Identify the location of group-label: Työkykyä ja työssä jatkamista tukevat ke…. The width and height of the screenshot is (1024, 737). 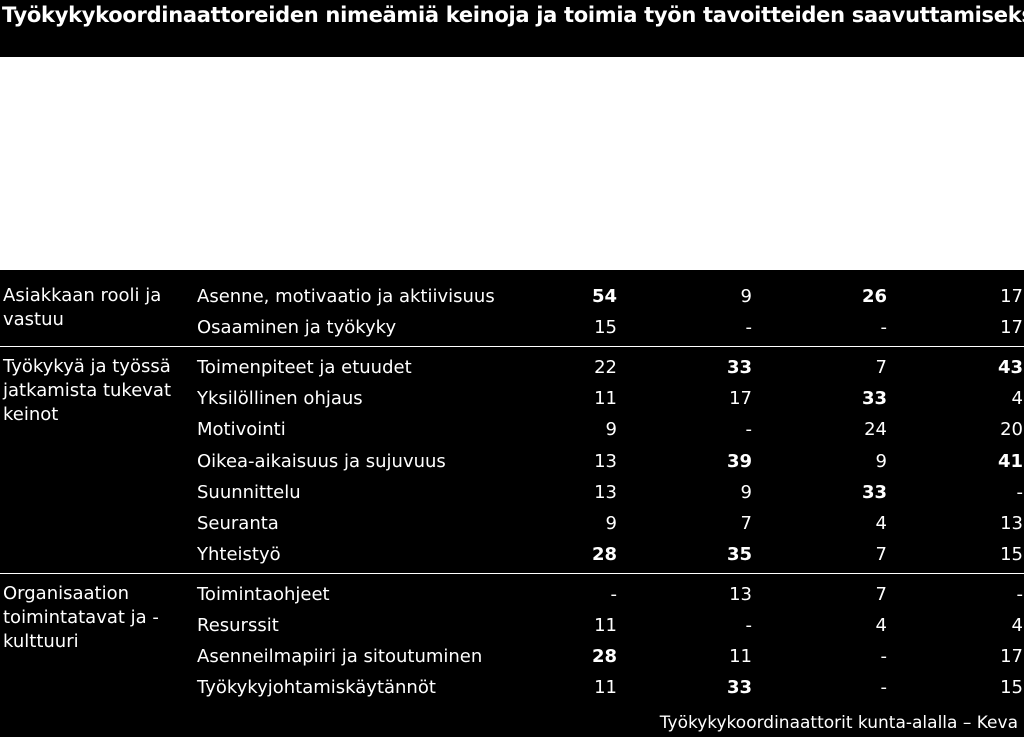
(87, 391).